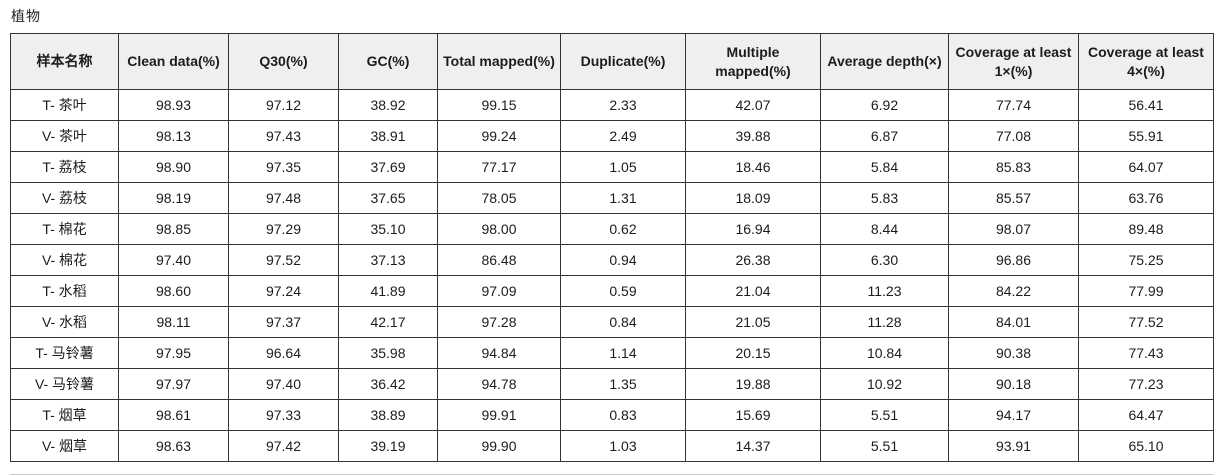 The height and width of the screenshot is (476, 1218). What do you see at coordinates (173, 229) in the screenshot?
I see `value-cell: 98.85` at bounding box center [173, 229].